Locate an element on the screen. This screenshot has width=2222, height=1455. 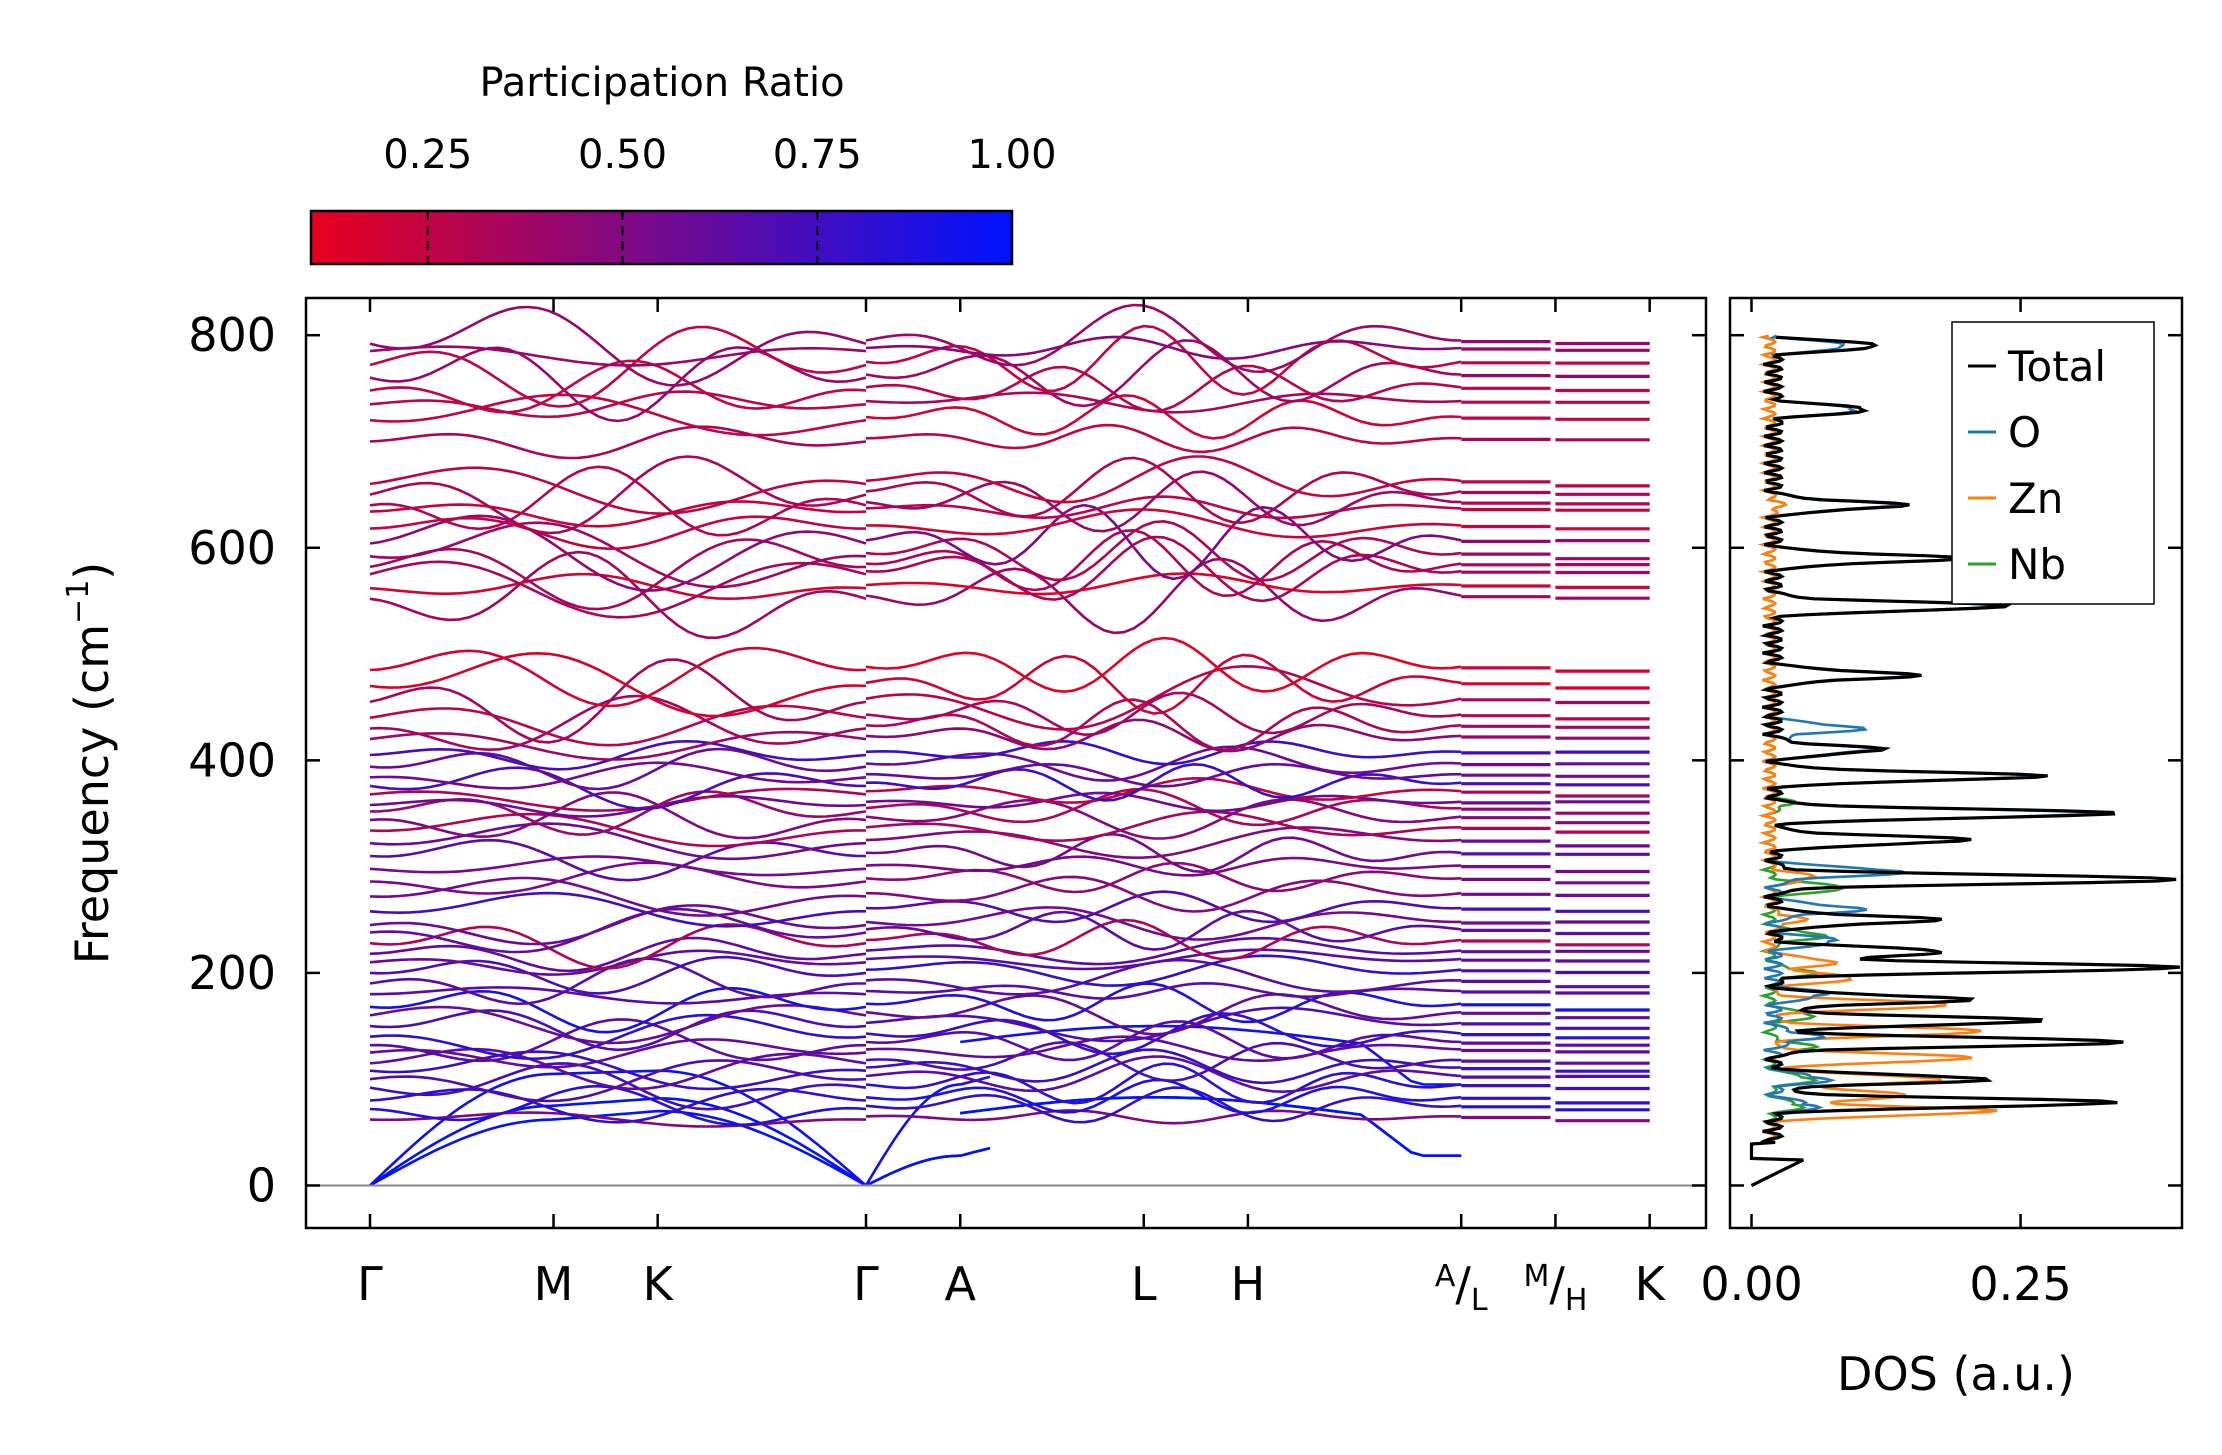
dos-curves is located at coordinates (1964, 760).